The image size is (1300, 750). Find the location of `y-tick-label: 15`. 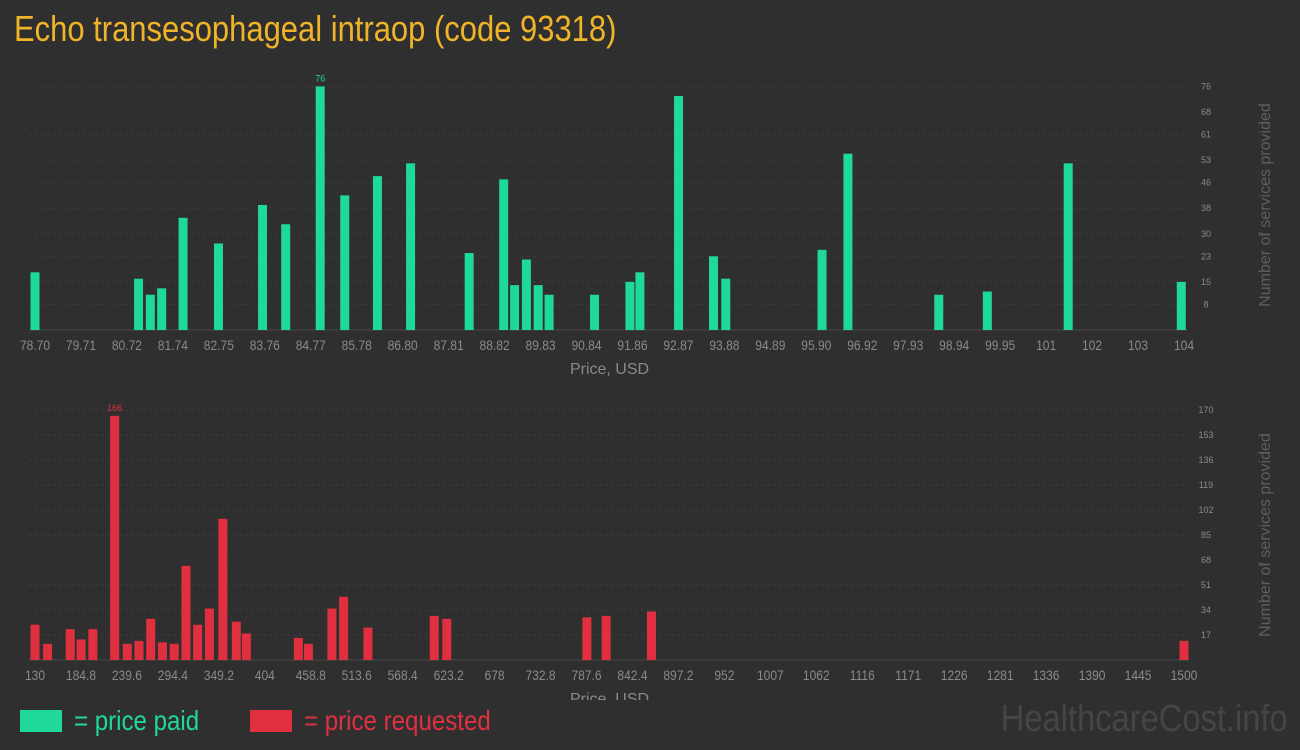

y-tick-label: 15 is located at coordinates (1206, 282).